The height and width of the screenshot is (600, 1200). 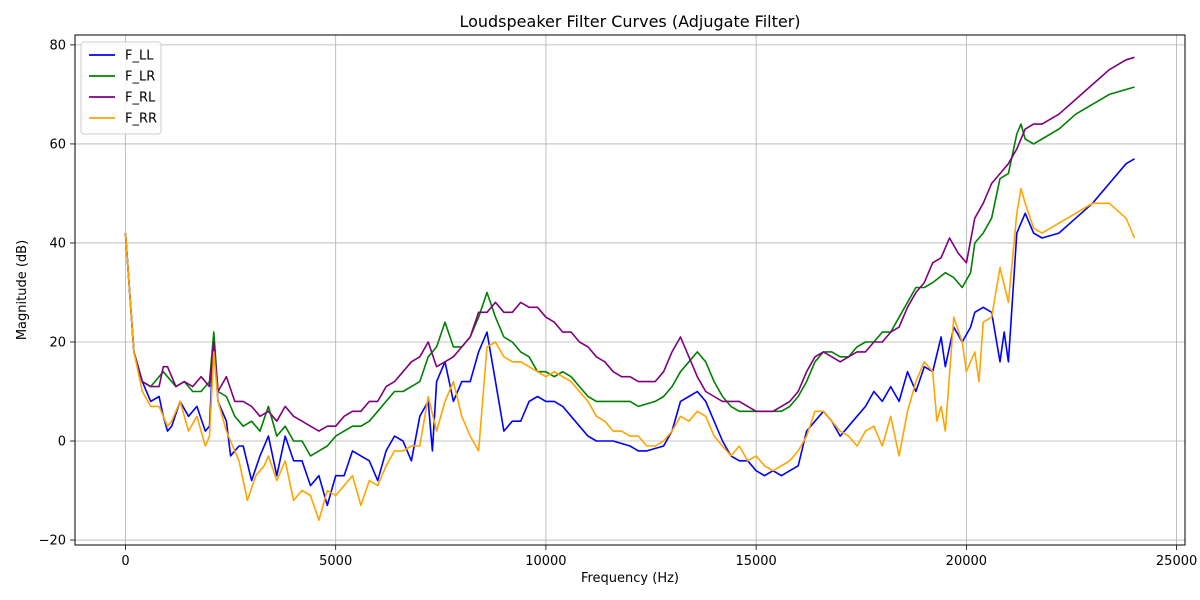 What do you see at coordinates (22, 290) in the screenshot?
I see `y-axis-label: Magnitude (dB)` at bounding box center [22, 290].